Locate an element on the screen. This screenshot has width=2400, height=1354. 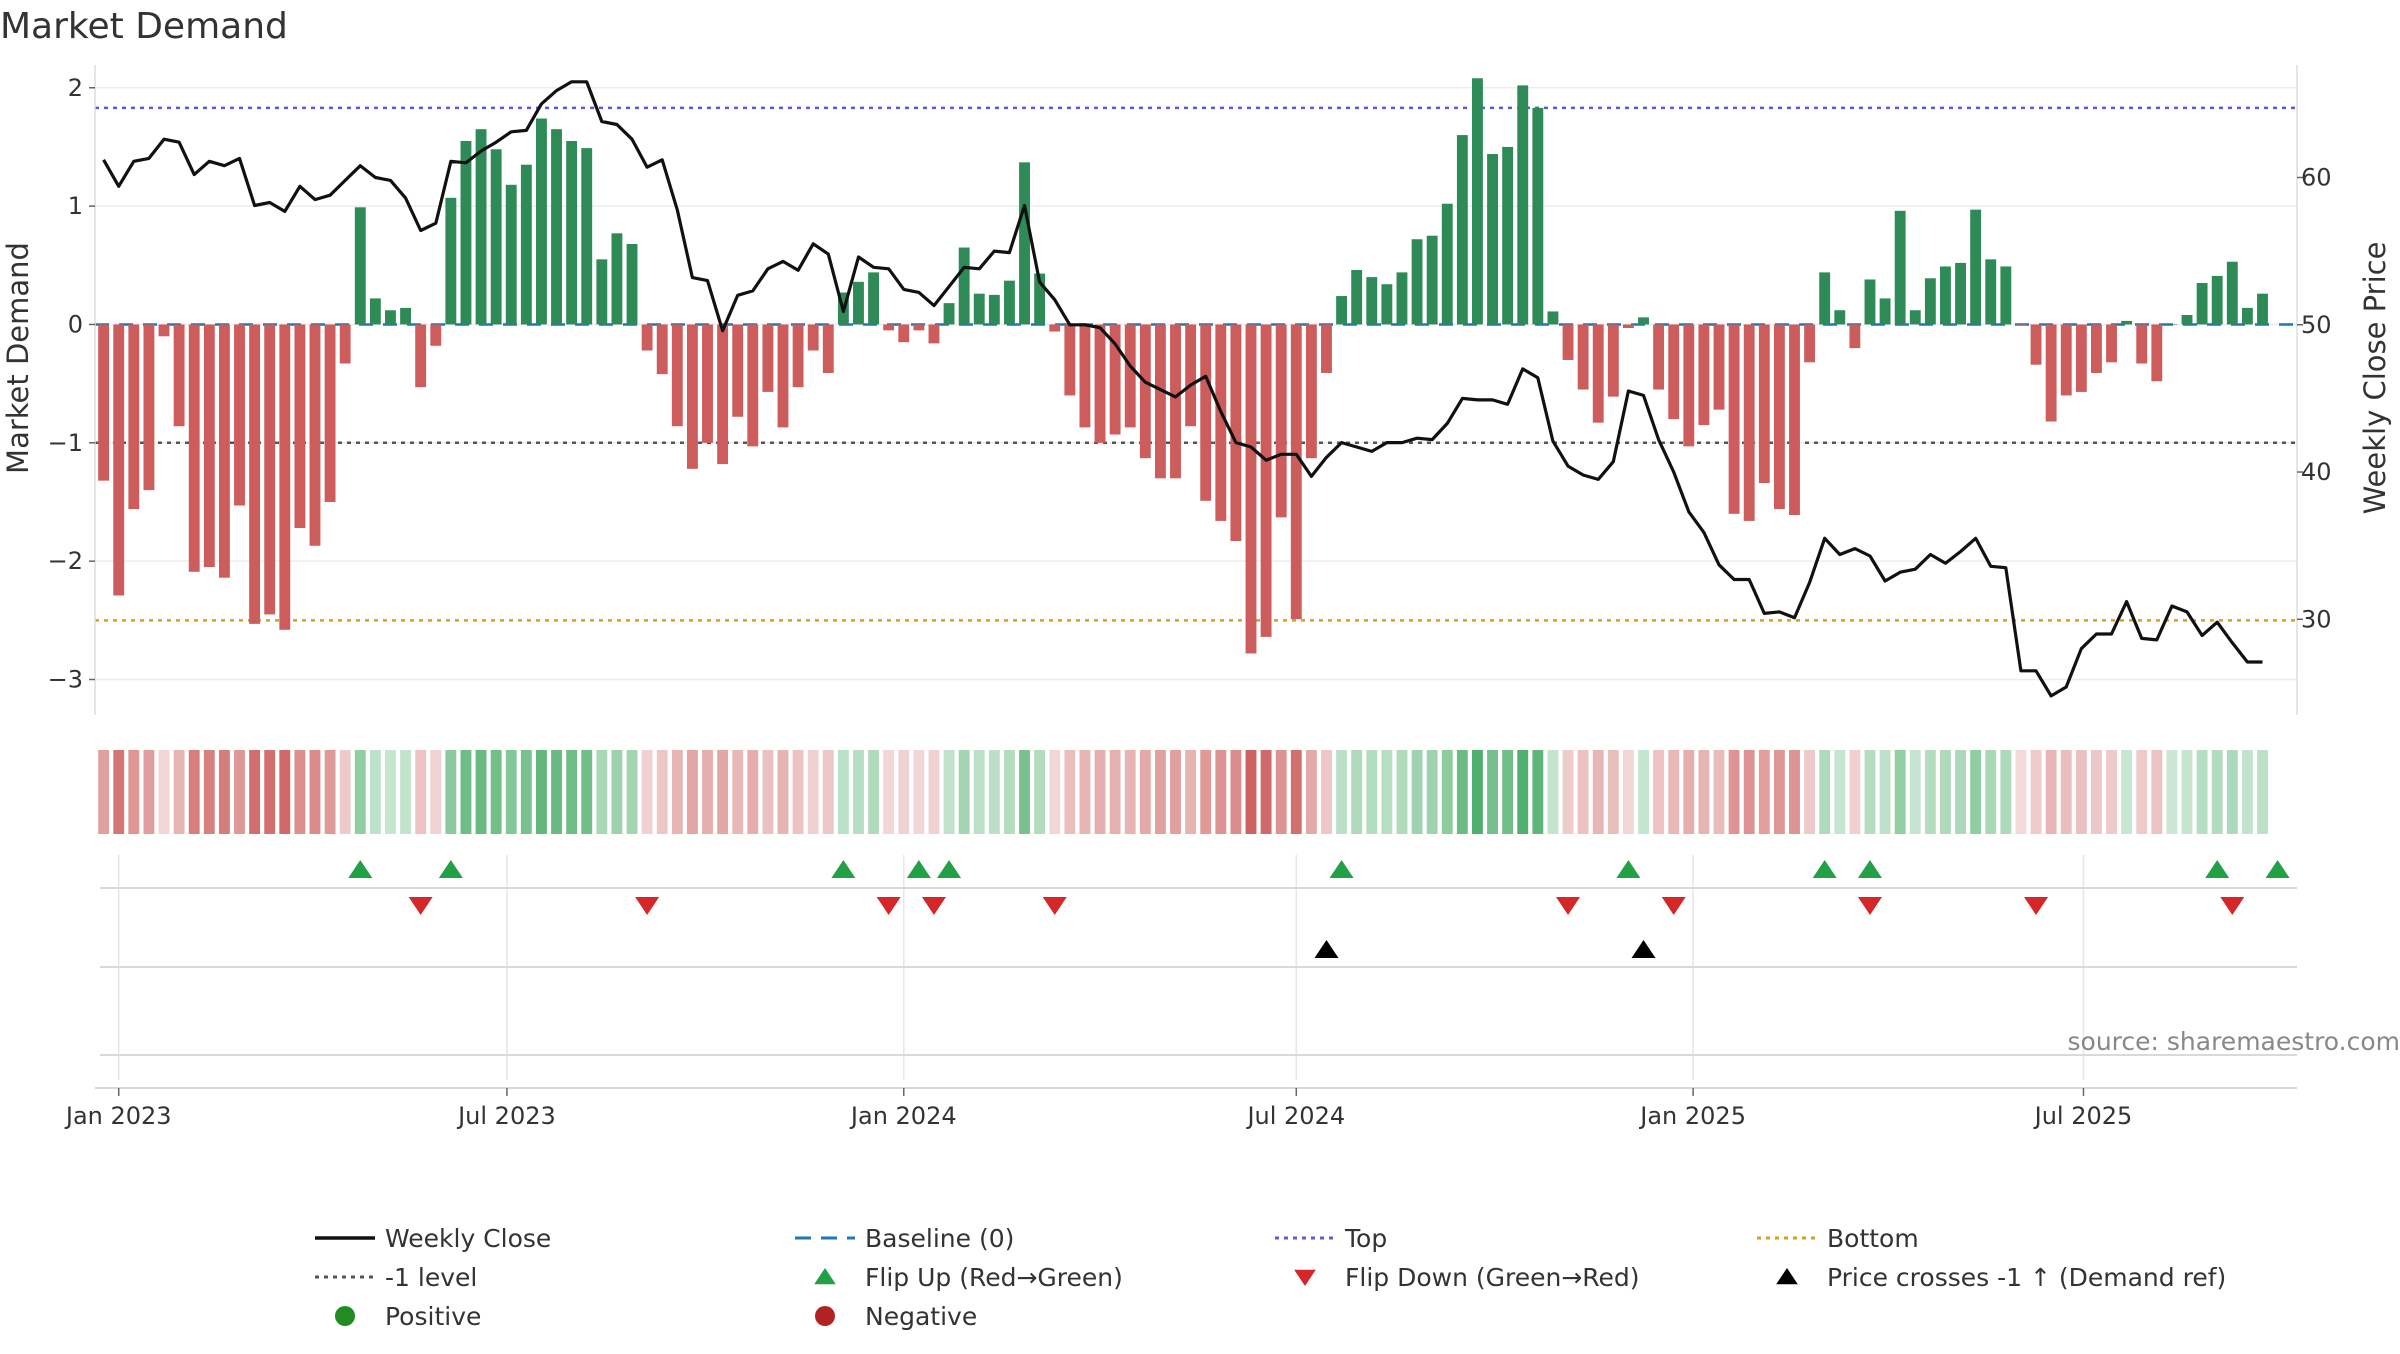
chart-title: Market Demand is located at coordinates (144, 26).